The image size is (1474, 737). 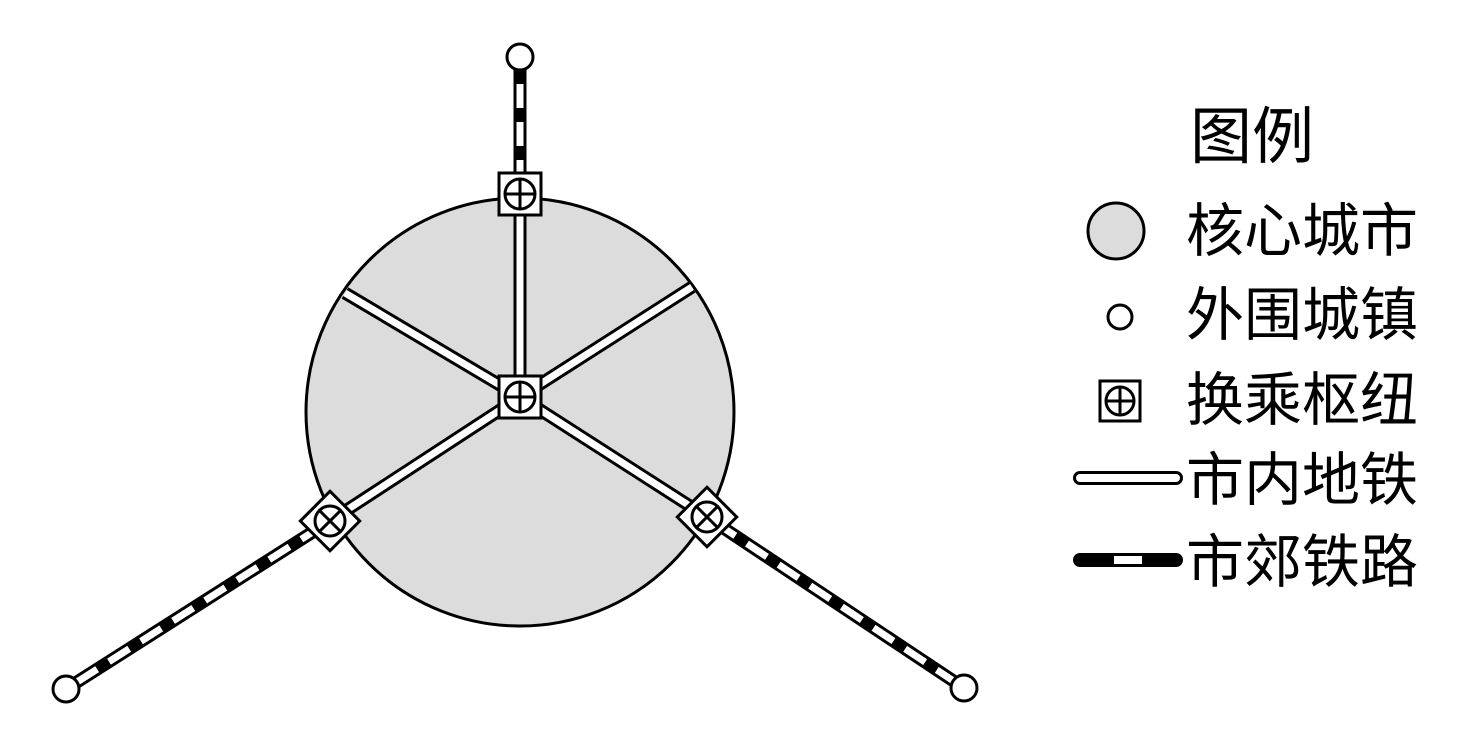 I want to click on legend-outer-town-symbol, so click(x=1120, y=317).